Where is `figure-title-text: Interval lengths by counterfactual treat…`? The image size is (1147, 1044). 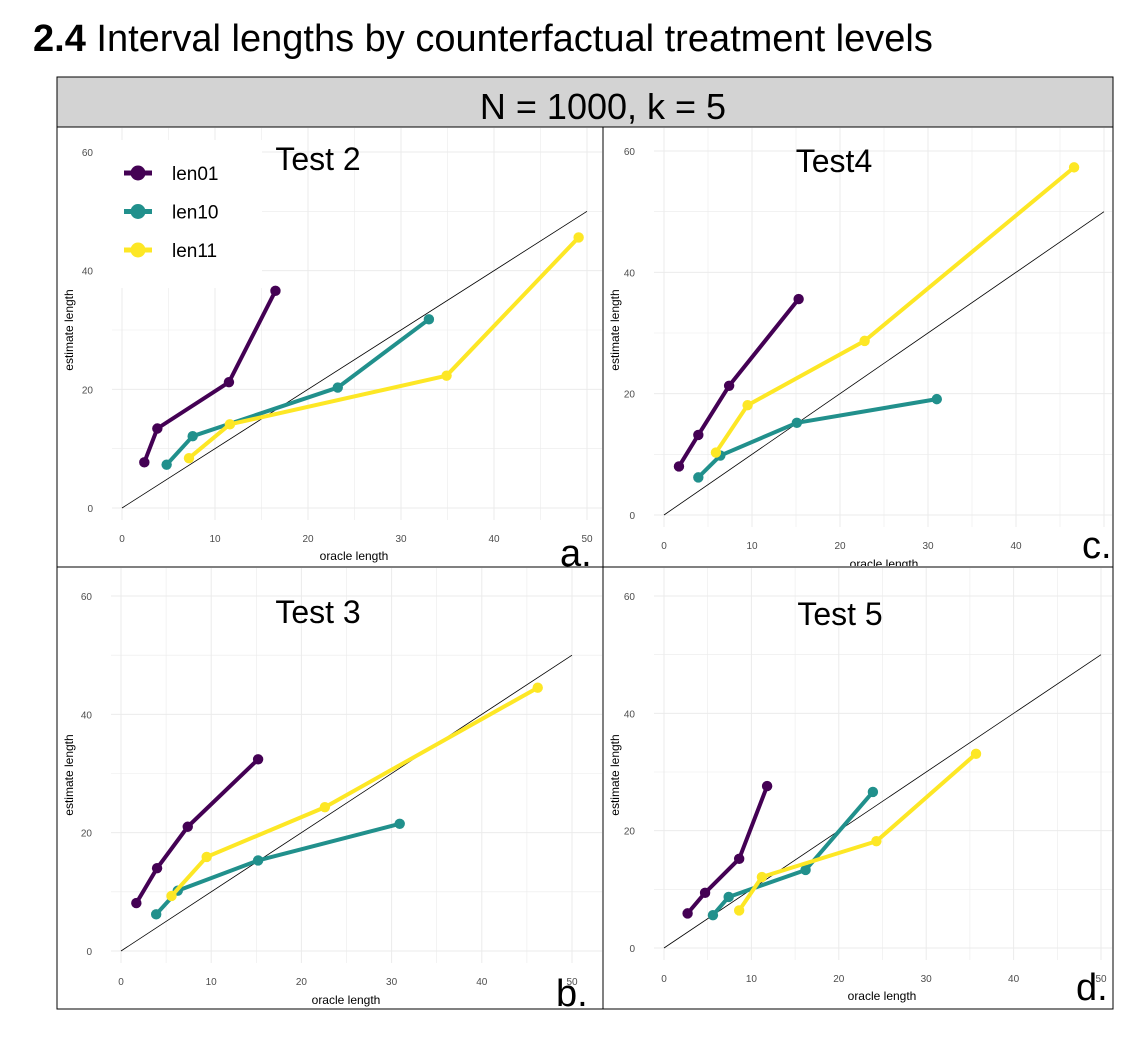 figure-title-text: Interval lengths by counterfactual treat… is located at coordinates (514, 39).